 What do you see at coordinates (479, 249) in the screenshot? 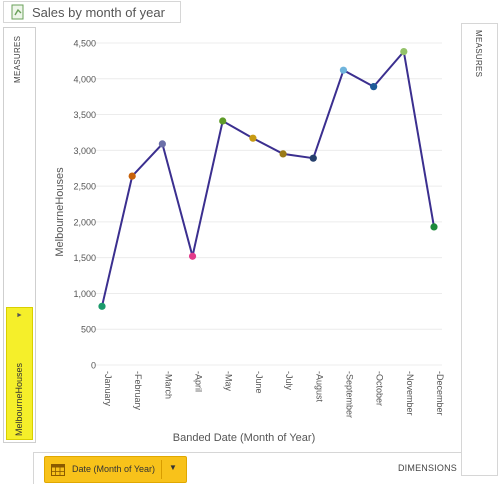
I see `measures-panel-right: MEASURES` at bounding box center [479, 249].